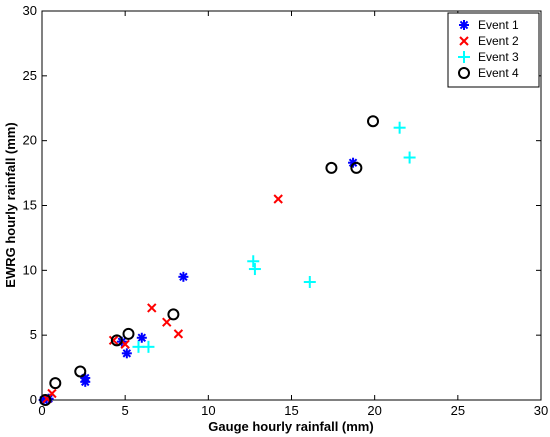 This screenshot has width=550, height=437. Describe the element at coordinates (498, 25) in the screenshot. I see `legend-label: Event 1` at that location.